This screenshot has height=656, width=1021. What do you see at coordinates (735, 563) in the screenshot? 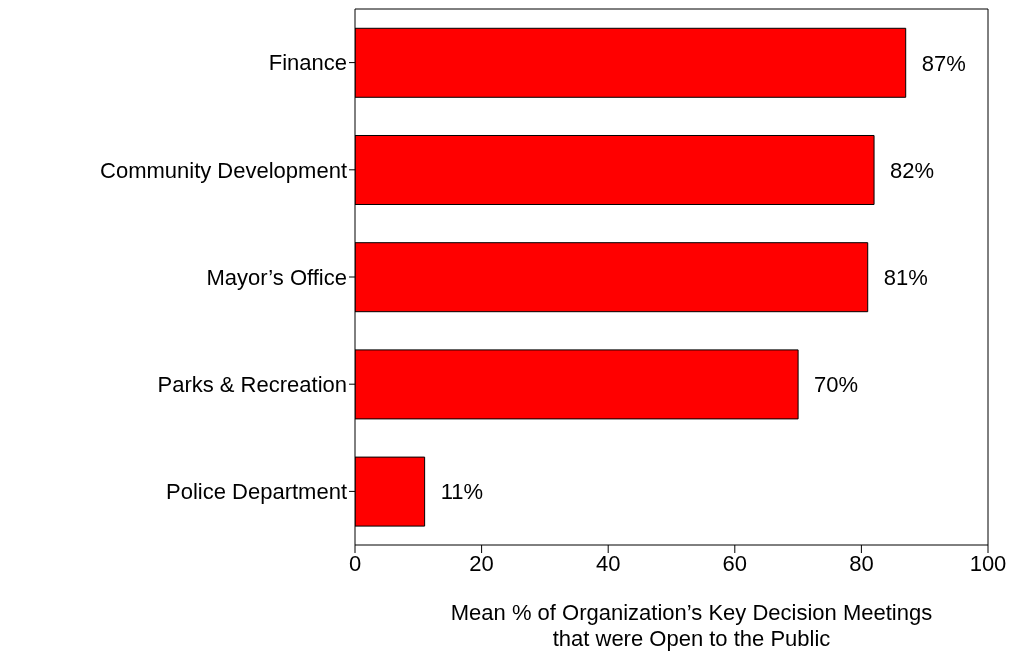
I see `x-tick-label: 60` at bounding box center [735, 563].